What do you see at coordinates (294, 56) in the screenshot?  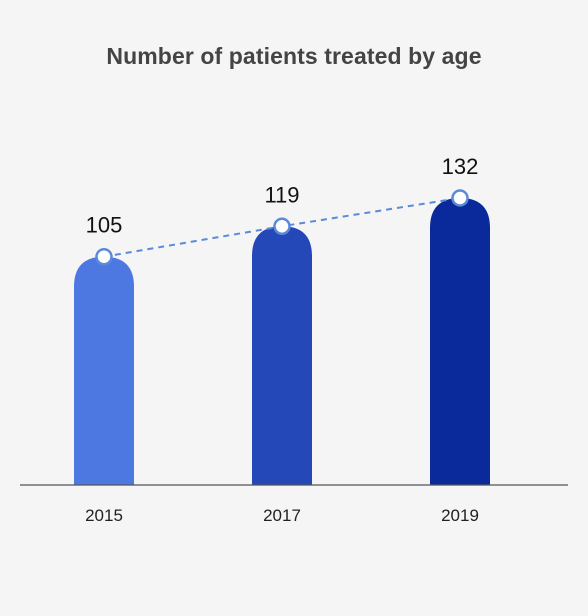 I see `chart-title: Number of patients treated by age` at bounding box center [294, 56].